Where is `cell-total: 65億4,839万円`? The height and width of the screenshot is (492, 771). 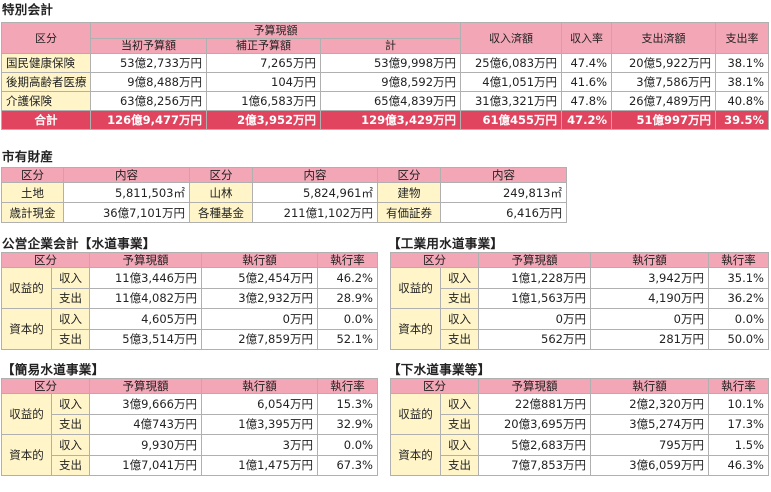 cell-total: 65億4,839万円 is located at coordinates (390, 101).